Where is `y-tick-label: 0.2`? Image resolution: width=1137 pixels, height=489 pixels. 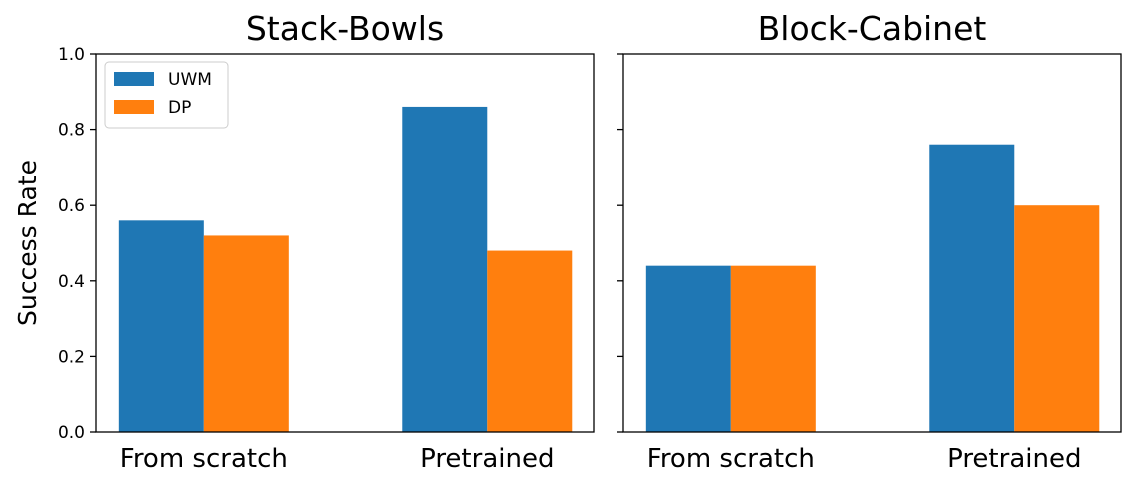 y-tick-label: 0.2 is located at coordinates (71, 357).